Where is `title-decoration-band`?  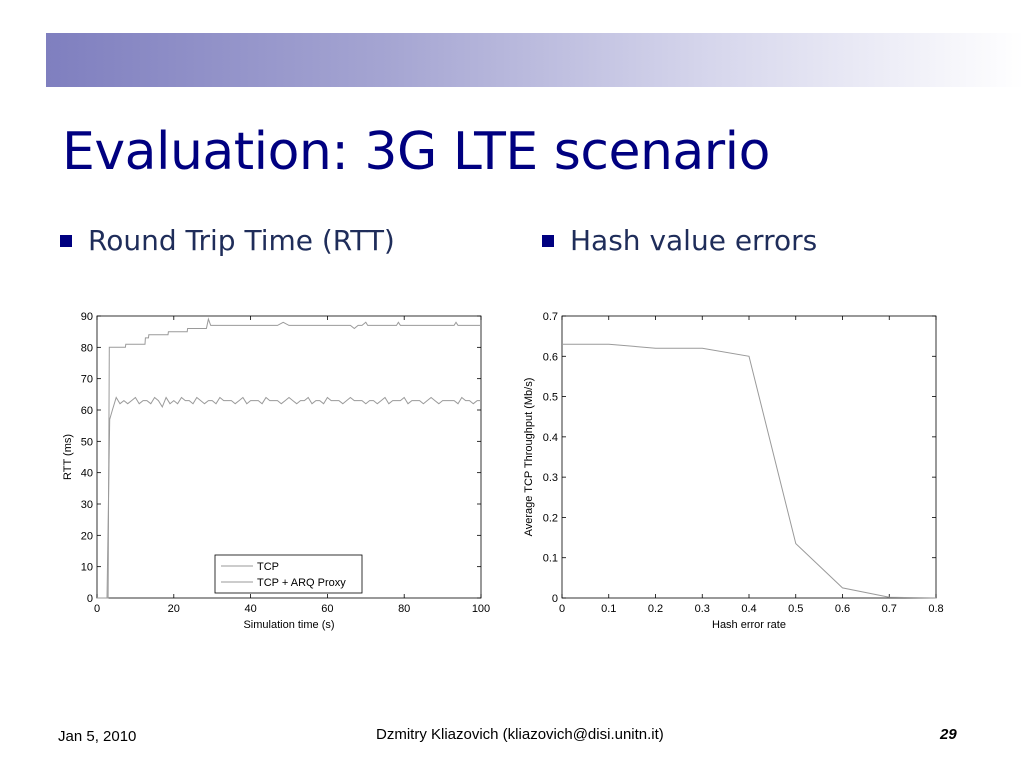
title-decoration-band is located at coordinates (535, 60).